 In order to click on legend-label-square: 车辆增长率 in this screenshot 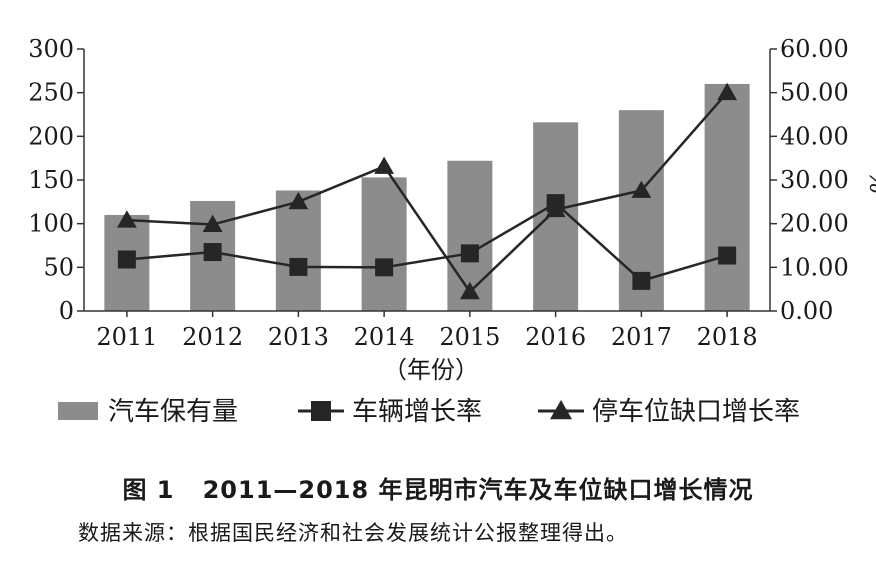, I will do `click(417, 412)`.